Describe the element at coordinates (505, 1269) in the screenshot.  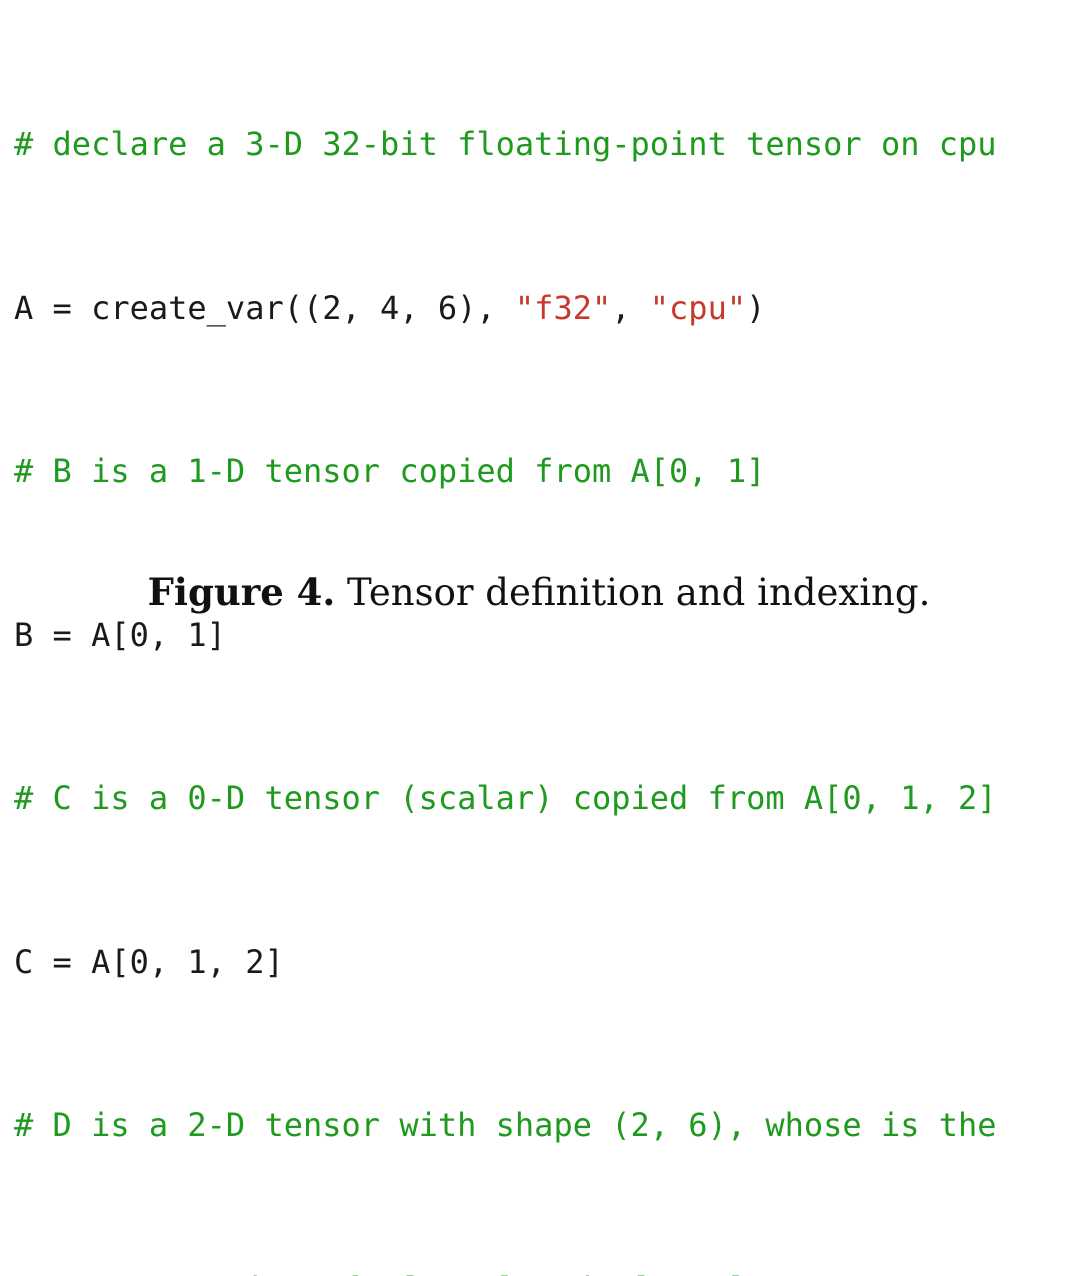
I see `code-comment-line: # concatenation of A[0, 1] and A[0, 2]` at that location.